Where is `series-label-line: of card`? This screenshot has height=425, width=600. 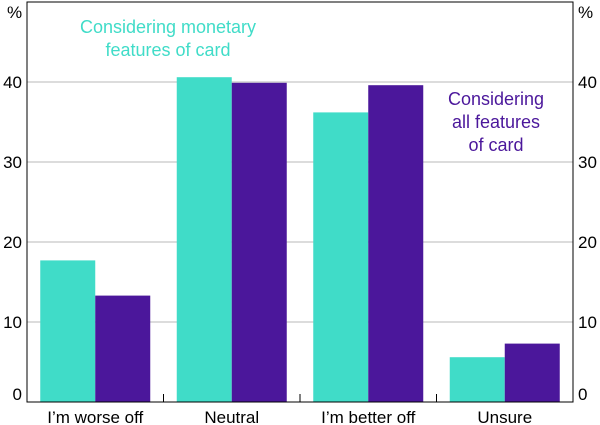 series-label-line: of card is located at coordinates (495, 145).